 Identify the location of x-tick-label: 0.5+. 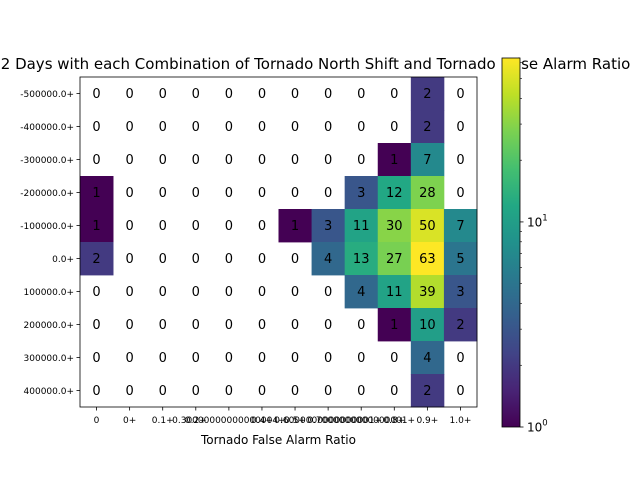
(295, 421).